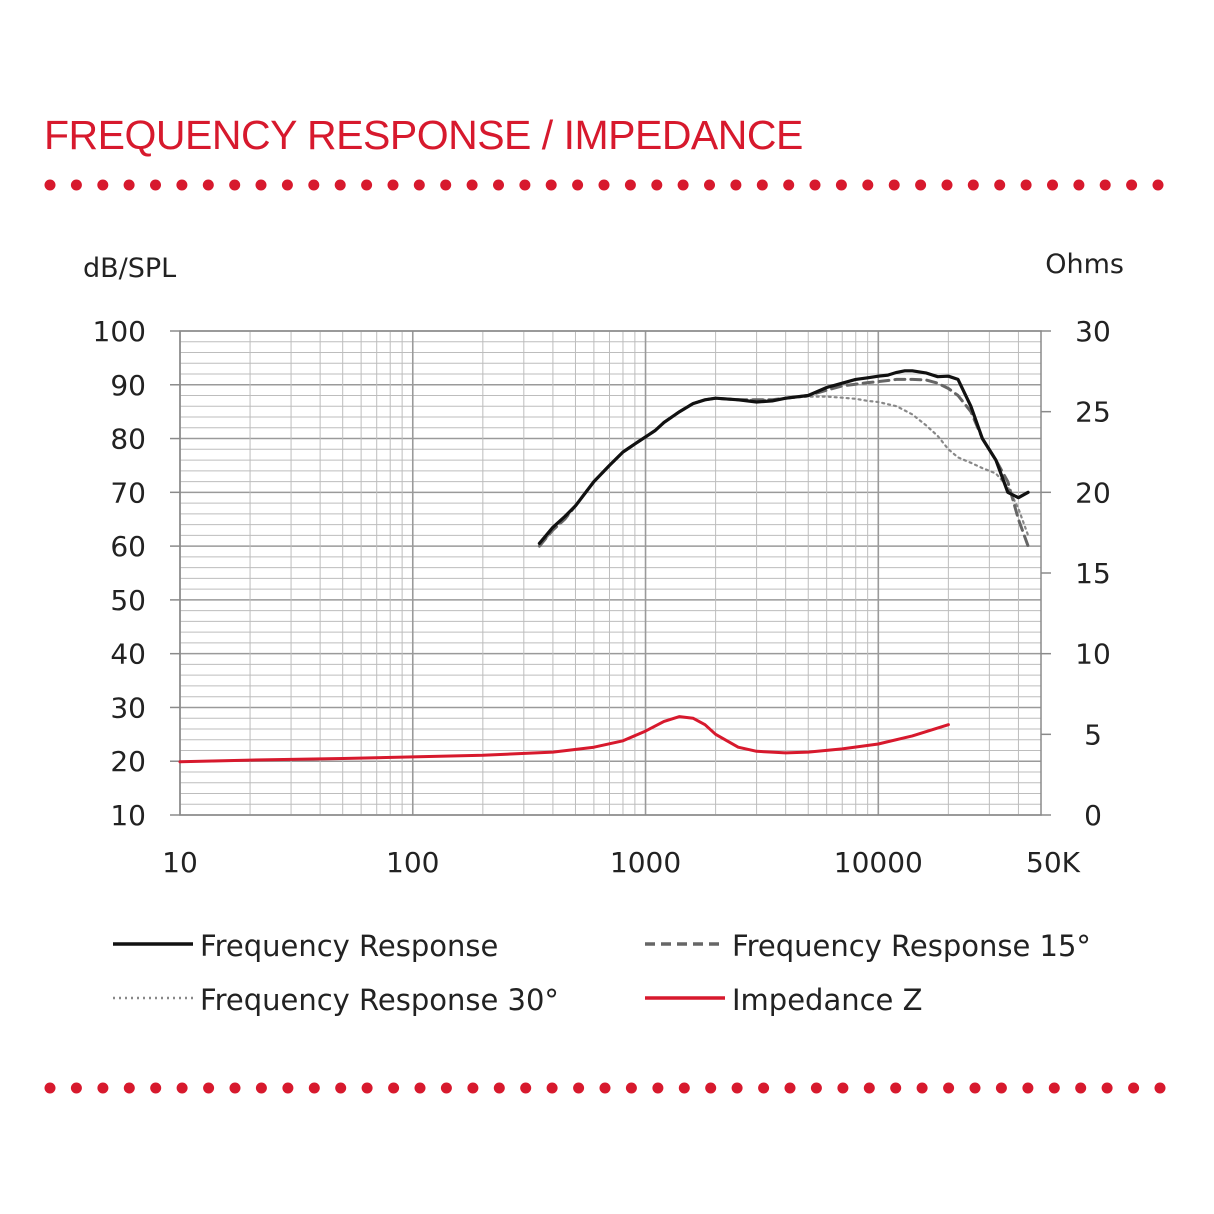 This screenshot has height=1214, width=1214. I want to click on y-tick-label-left: 70, so click(128, 492).